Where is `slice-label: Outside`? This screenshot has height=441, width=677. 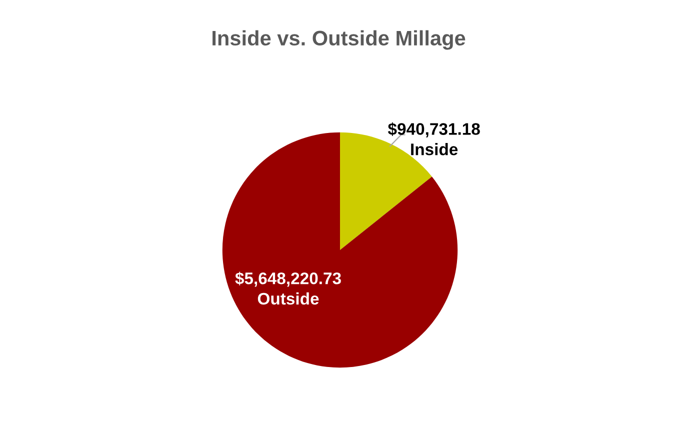 slice-label: Outside is located at coordinates (288, 298).